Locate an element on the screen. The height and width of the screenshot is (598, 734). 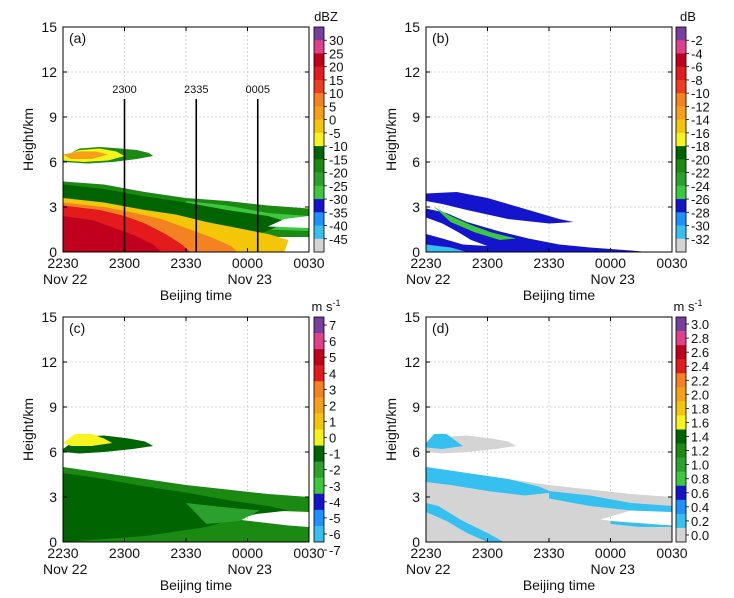
colorbar-unit-text: dBZ is located at coordinates (326, 16).